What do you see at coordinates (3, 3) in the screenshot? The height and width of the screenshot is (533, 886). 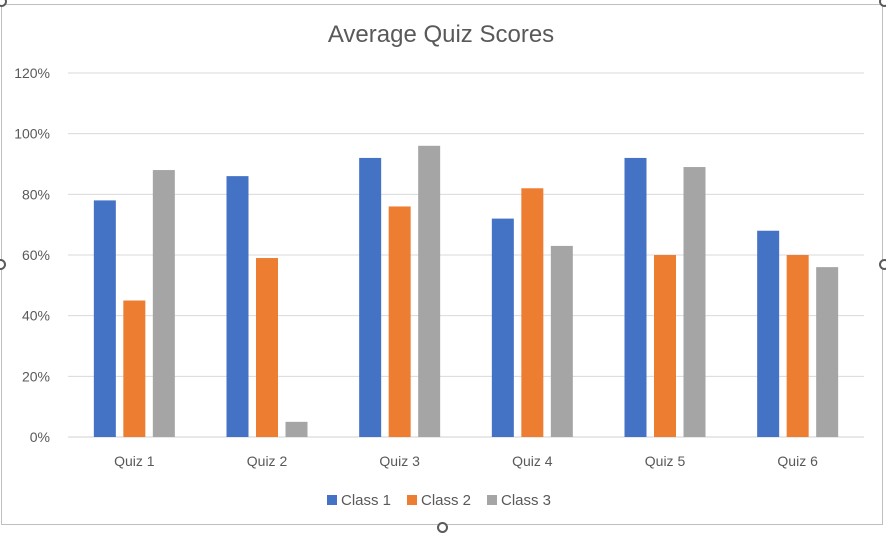 I see `resize-handle-top-left` at bounding box center [3, 3].